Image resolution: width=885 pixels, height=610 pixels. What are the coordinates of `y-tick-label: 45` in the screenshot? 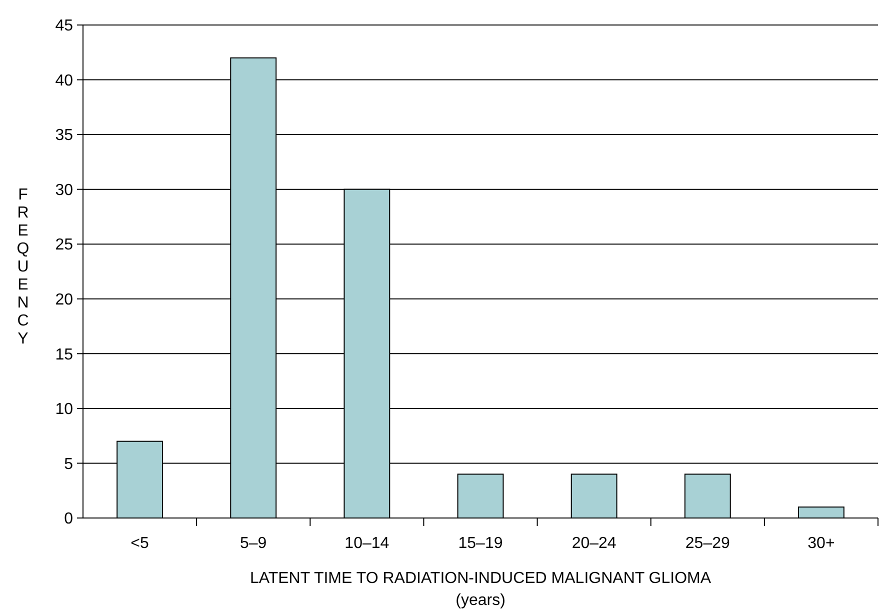 It's located at (64, 26).